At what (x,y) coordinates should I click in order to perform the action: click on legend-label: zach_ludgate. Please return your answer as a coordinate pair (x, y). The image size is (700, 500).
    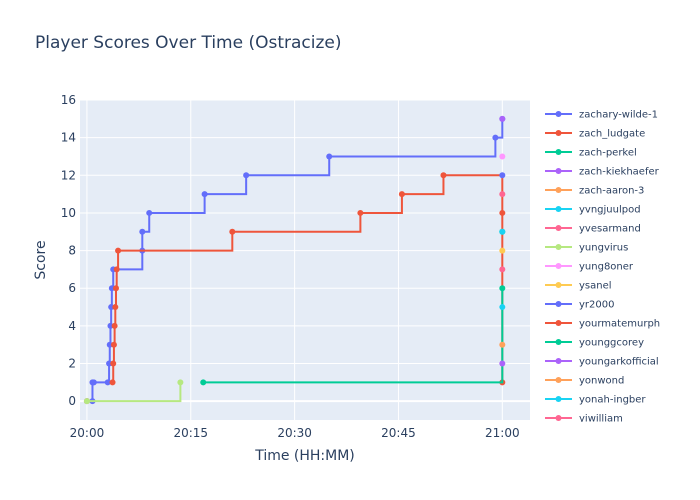
    Looking at the image, I should click on (612, 134).